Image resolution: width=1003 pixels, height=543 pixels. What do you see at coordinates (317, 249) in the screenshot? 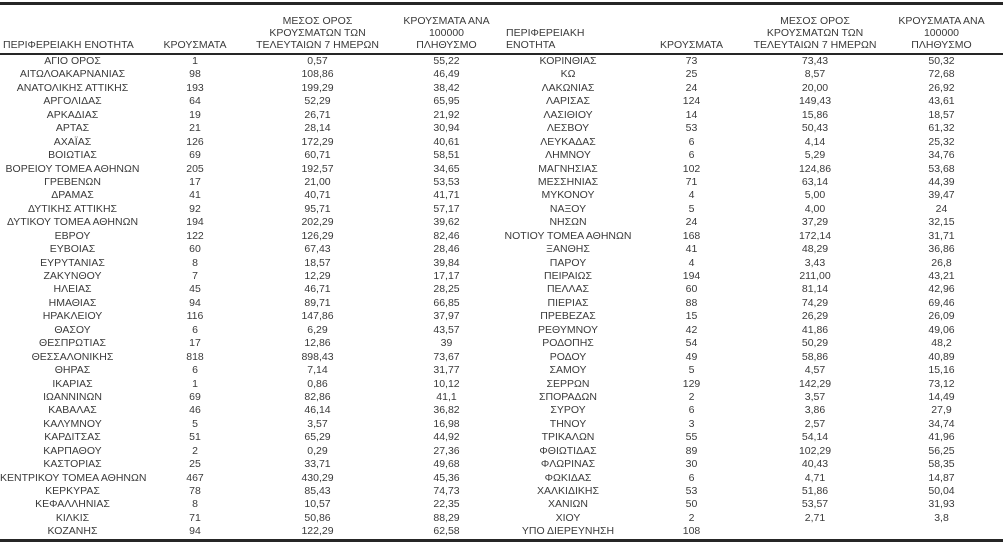
I see `avg7-cell: 67,43` at bounding box center [317, 249].